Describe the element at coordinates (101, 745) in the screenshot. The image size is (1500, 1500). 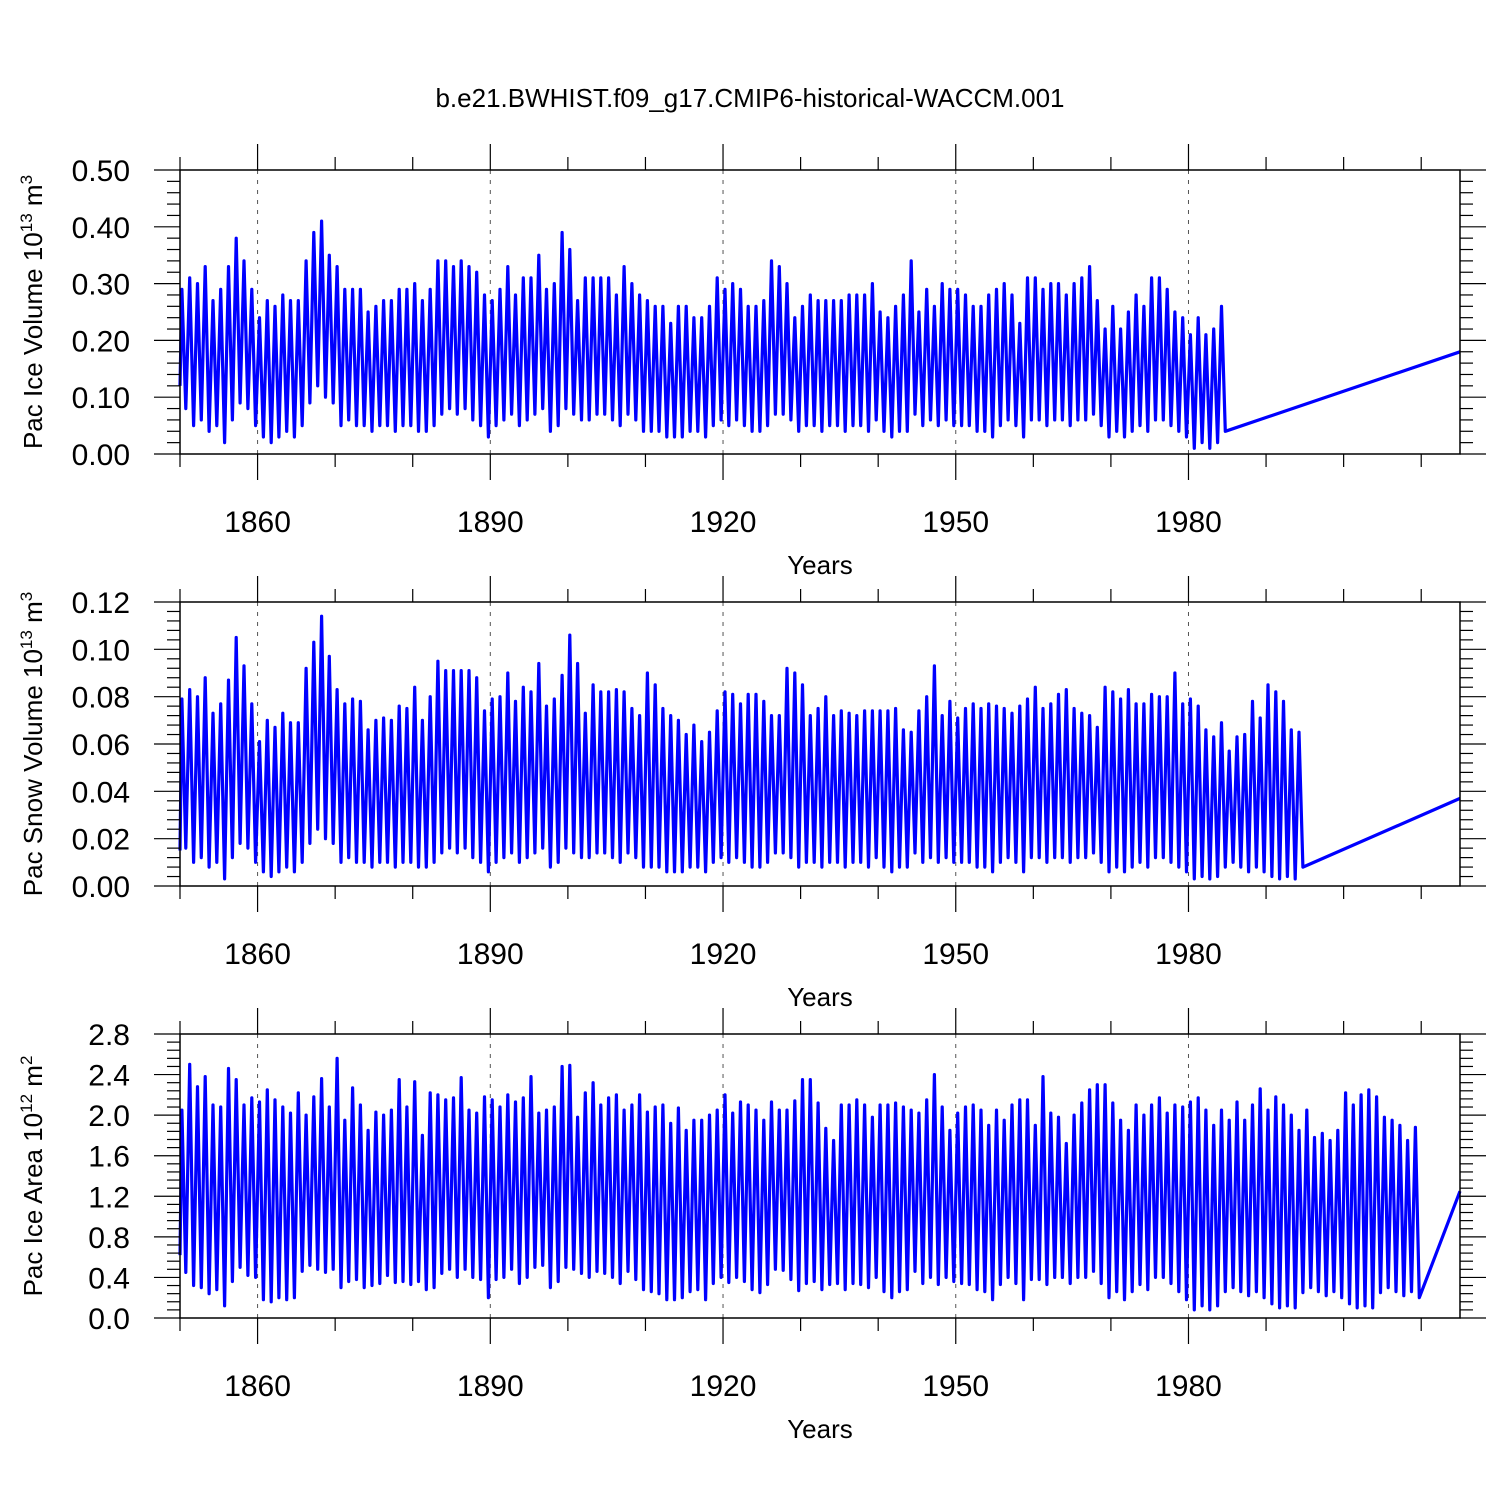
I see `y-tick-label: 0.06` at that location.